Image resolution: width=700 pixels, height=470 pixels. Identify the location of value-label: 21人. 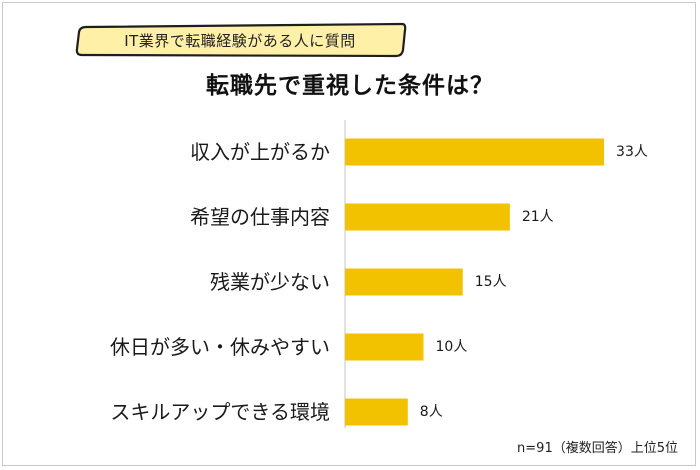
(538, 217).